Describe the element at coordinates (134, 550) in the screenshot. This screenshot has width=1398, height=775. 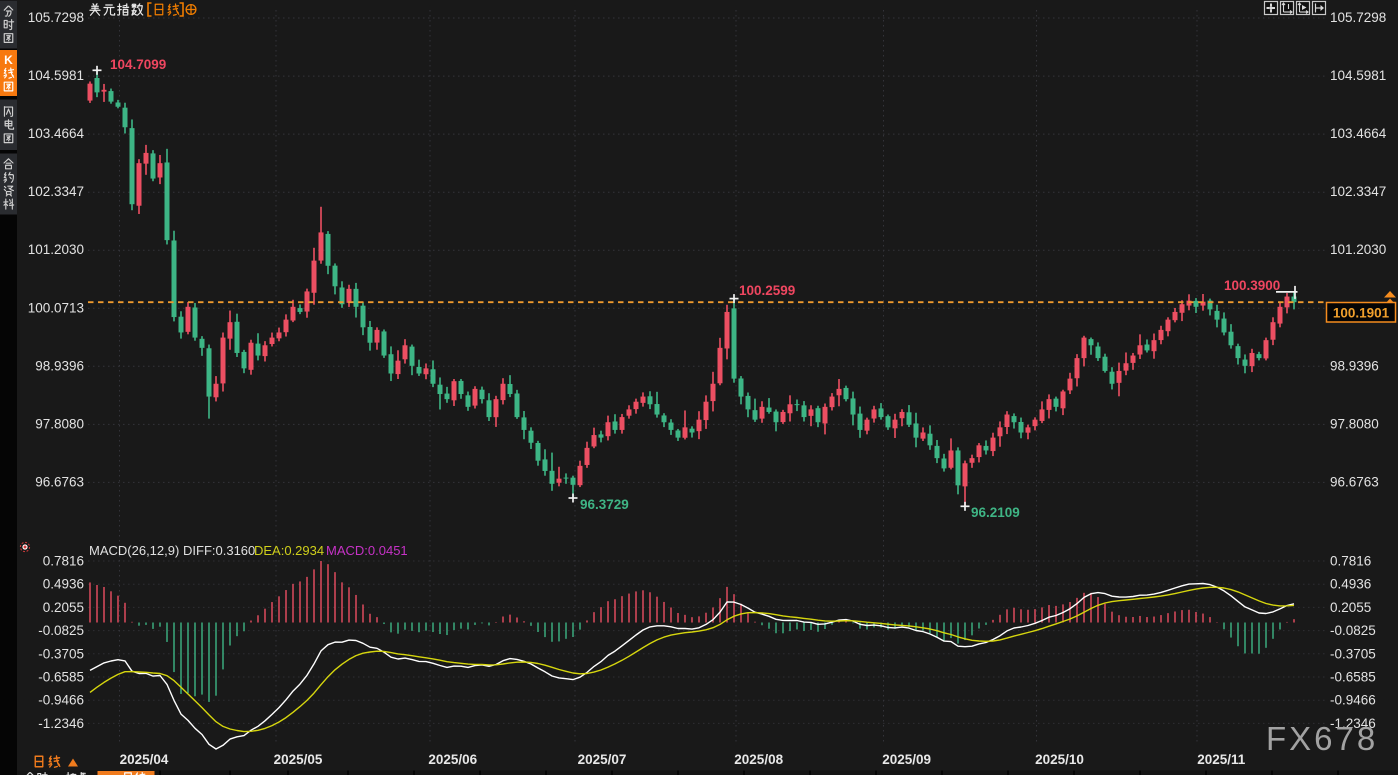
I see `svg-text: MACD(26,12,9)` at that location.